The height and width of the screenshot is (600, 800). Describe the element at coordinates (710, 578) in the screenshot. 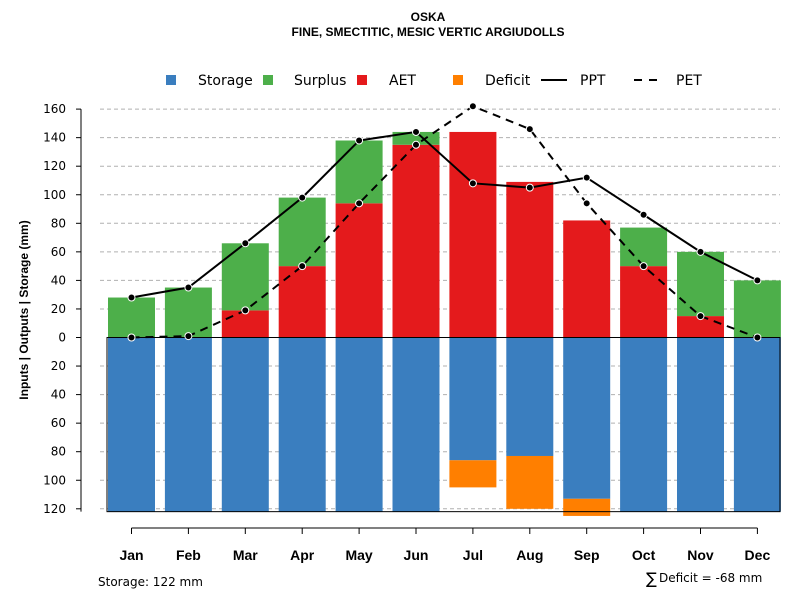

I see `deficit-footnote: Deficit = -68 mm` at that location.